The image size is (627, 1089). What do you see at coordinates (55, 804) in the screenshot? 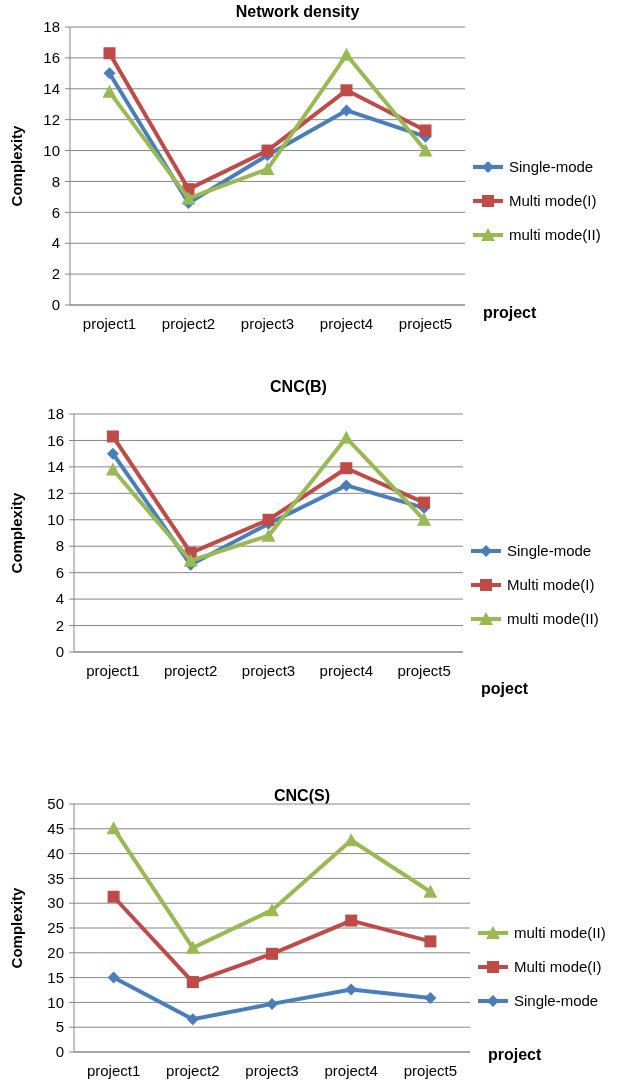
I see `y-tick-label: 50` at bounding box center [55, 804].